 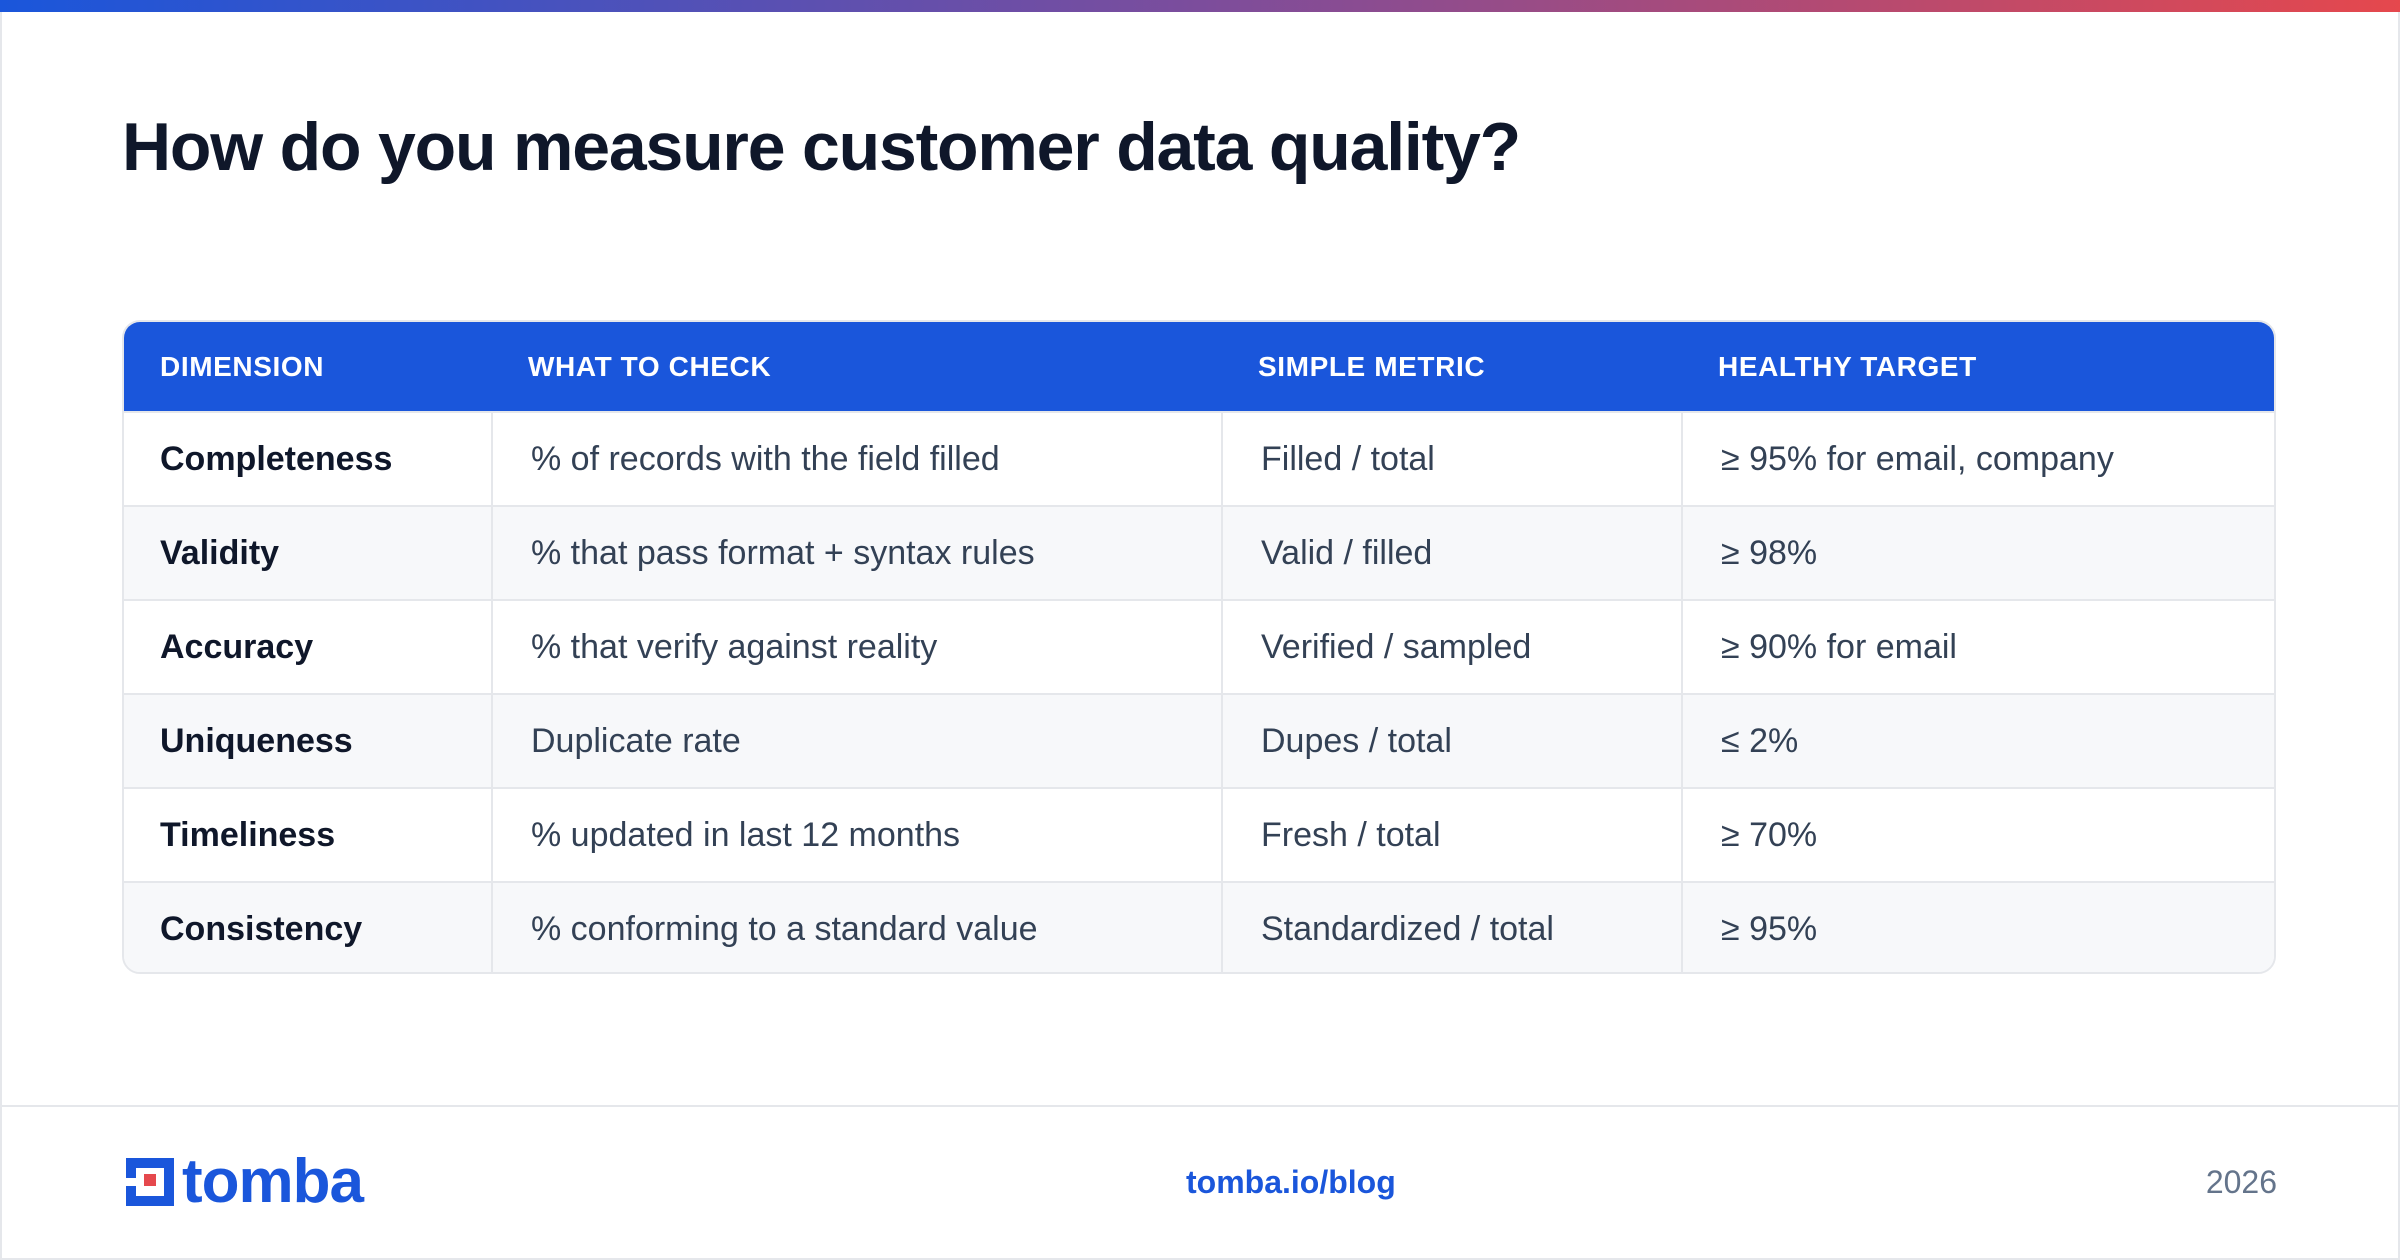 What do you see at coordinates (1978, 458) in the screenshot?
I see `cell-healthy-target: ≥ 95% for email, company` at bounding box center [1978, 458].